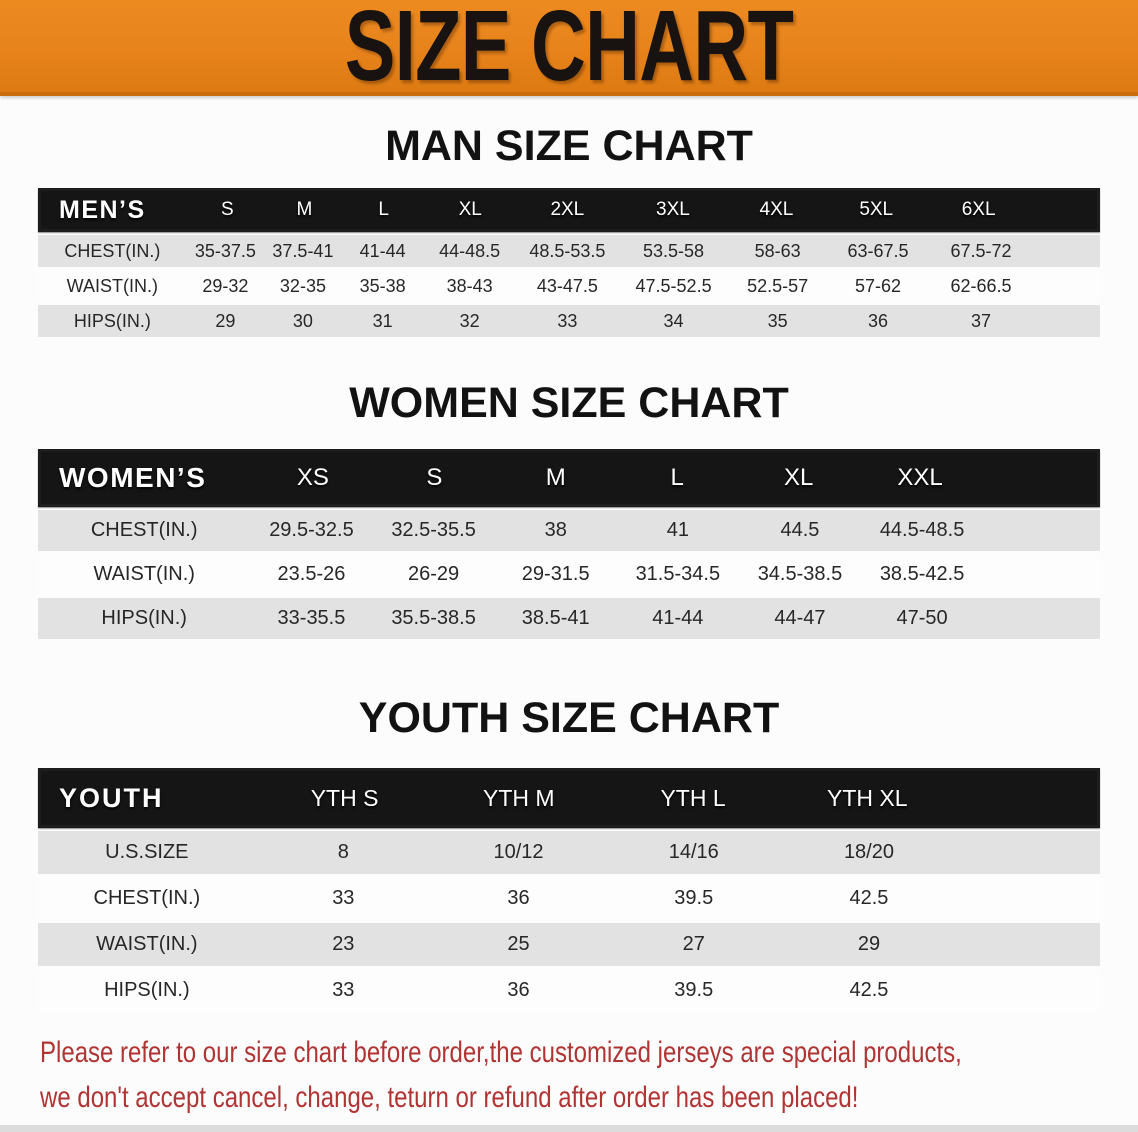  I want to click on man-size-chart-title: MAN SIZE CHART, so click(569, 146).